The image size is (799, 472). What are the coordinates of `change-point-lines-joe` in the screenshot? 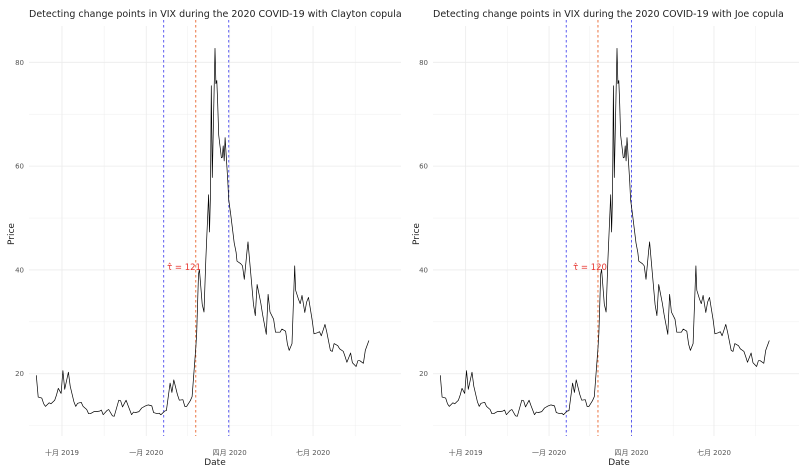 It's located at (598, 228).